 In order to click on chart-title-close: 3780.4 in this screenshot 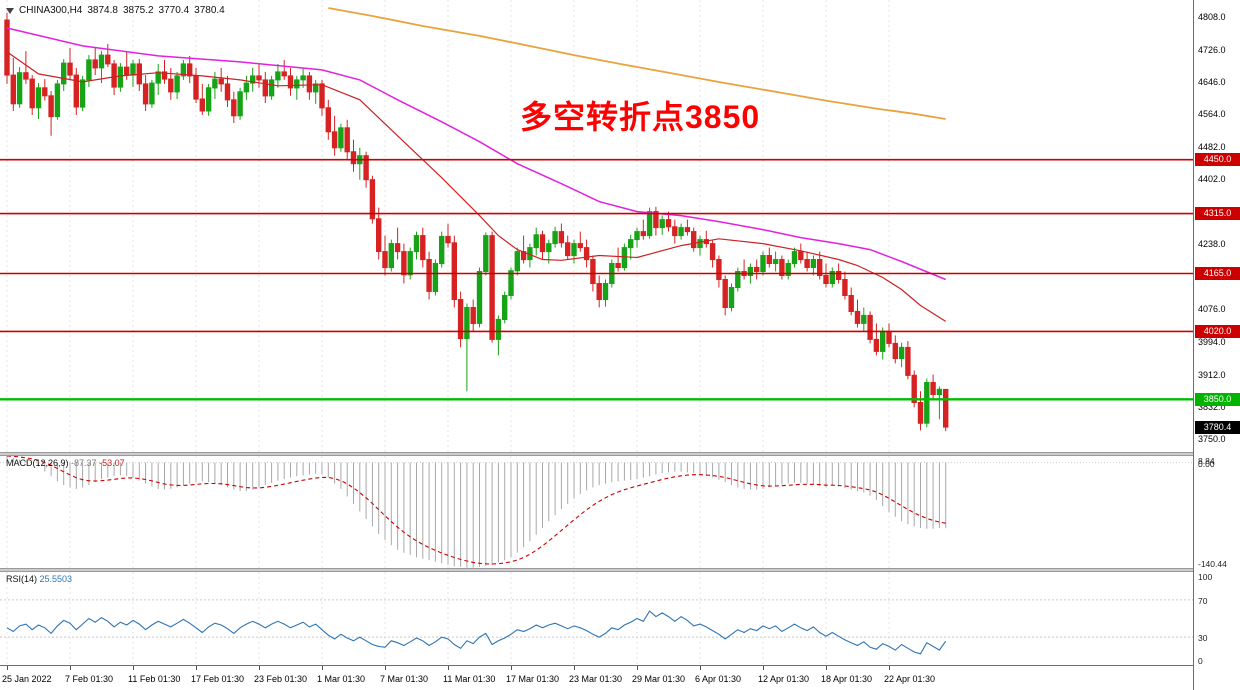, I will do `click(209, 10)`.